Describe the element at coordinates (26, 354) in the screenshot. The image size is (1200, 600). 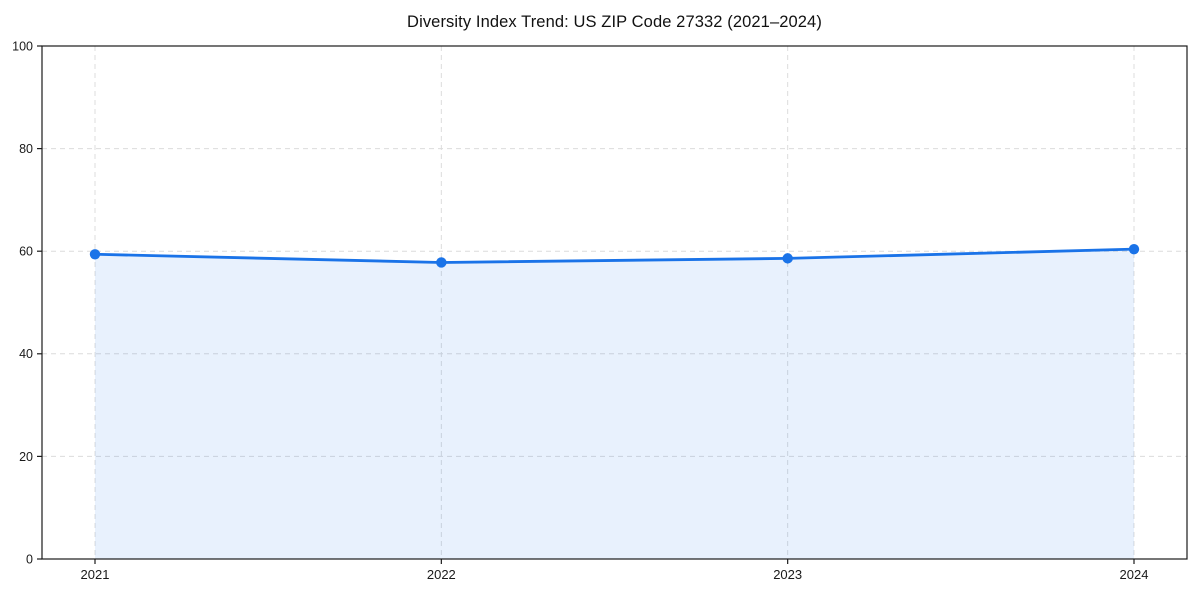
I see `y-tick-label: 40` at that location.